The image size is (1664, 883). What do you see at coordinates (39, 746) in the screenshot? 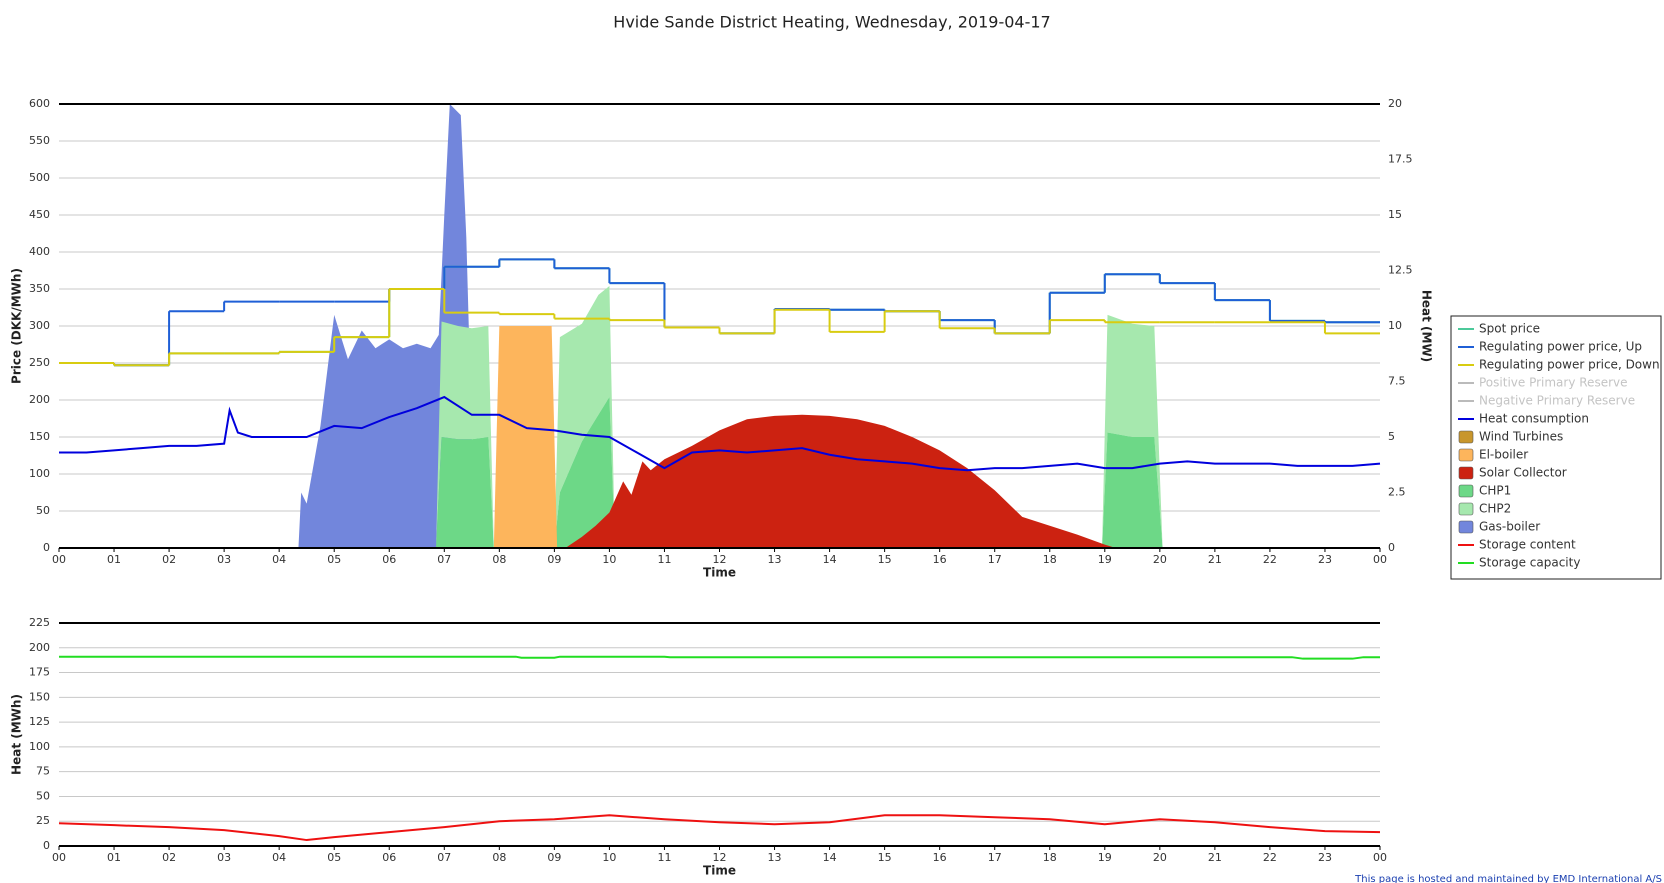
I see `y-tick-label: 100` at bounding box center [39, 746].